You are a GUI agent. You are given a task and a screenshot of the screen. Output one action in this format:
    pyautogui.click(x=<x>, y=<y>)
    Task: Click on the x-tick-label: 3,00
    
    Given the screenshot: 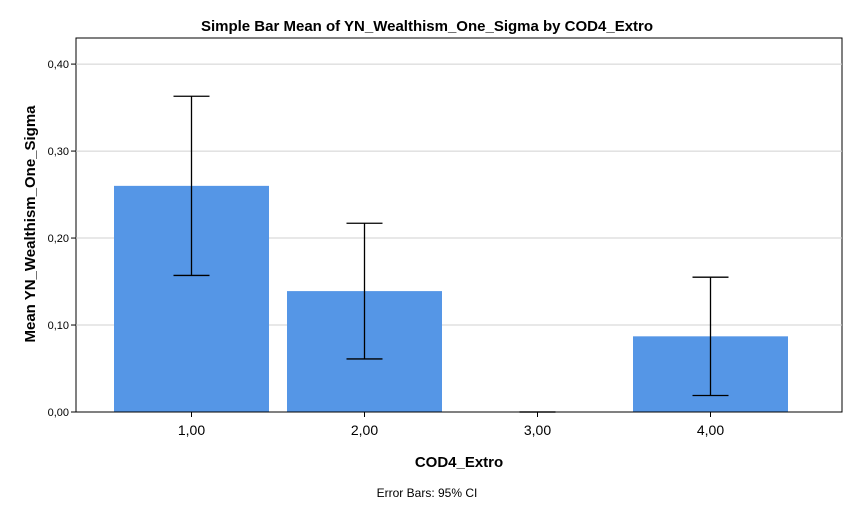 What is the action you would take?
    pyautogui.click(x=537, y=430)
    